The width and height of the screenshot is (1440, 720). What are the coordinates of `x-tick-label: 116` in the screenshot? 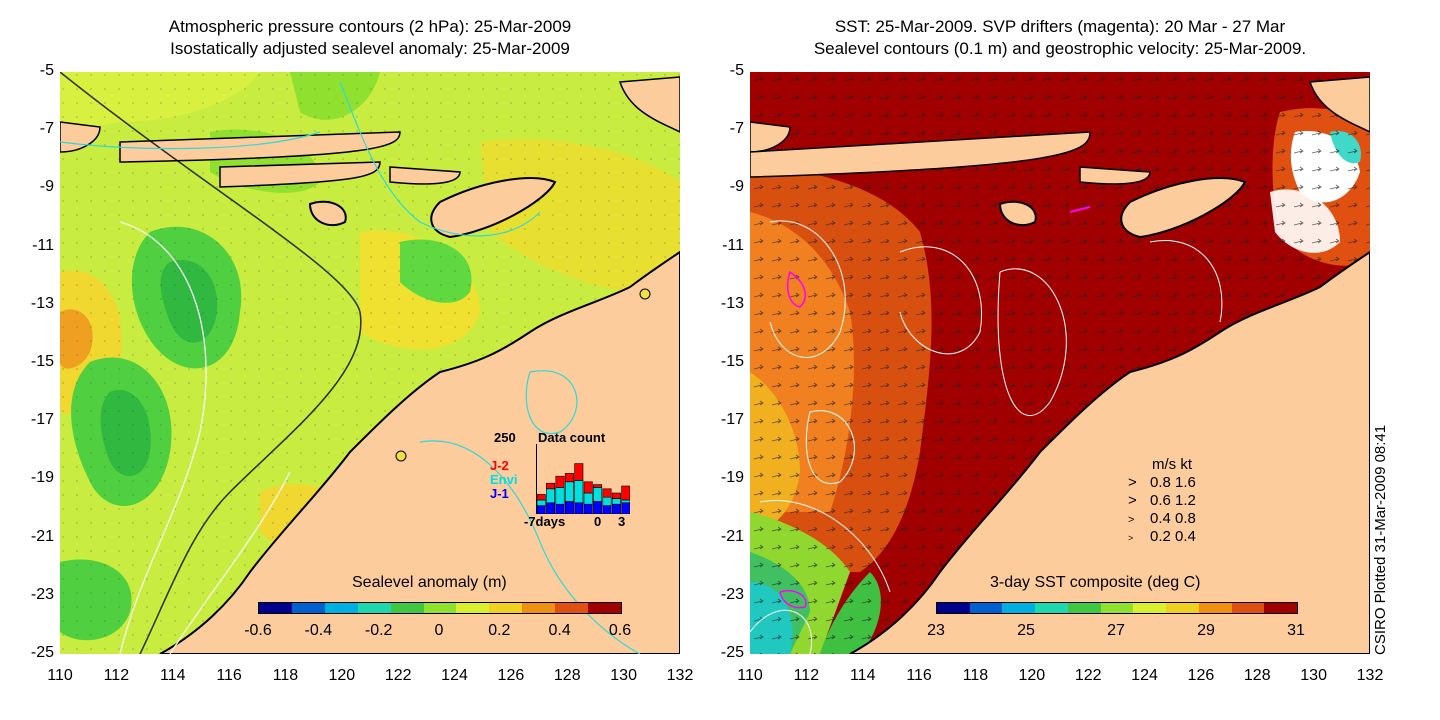 It's located at (919, 675).